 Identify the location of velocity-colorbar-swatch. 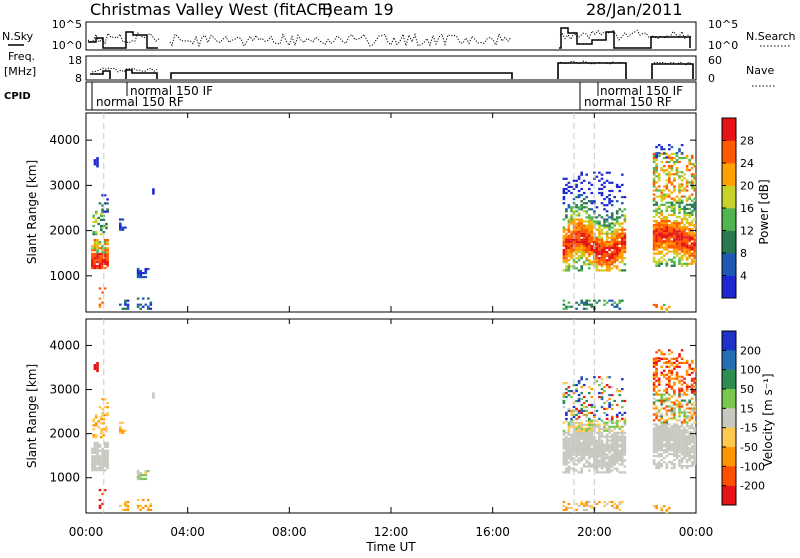
(729, 341).